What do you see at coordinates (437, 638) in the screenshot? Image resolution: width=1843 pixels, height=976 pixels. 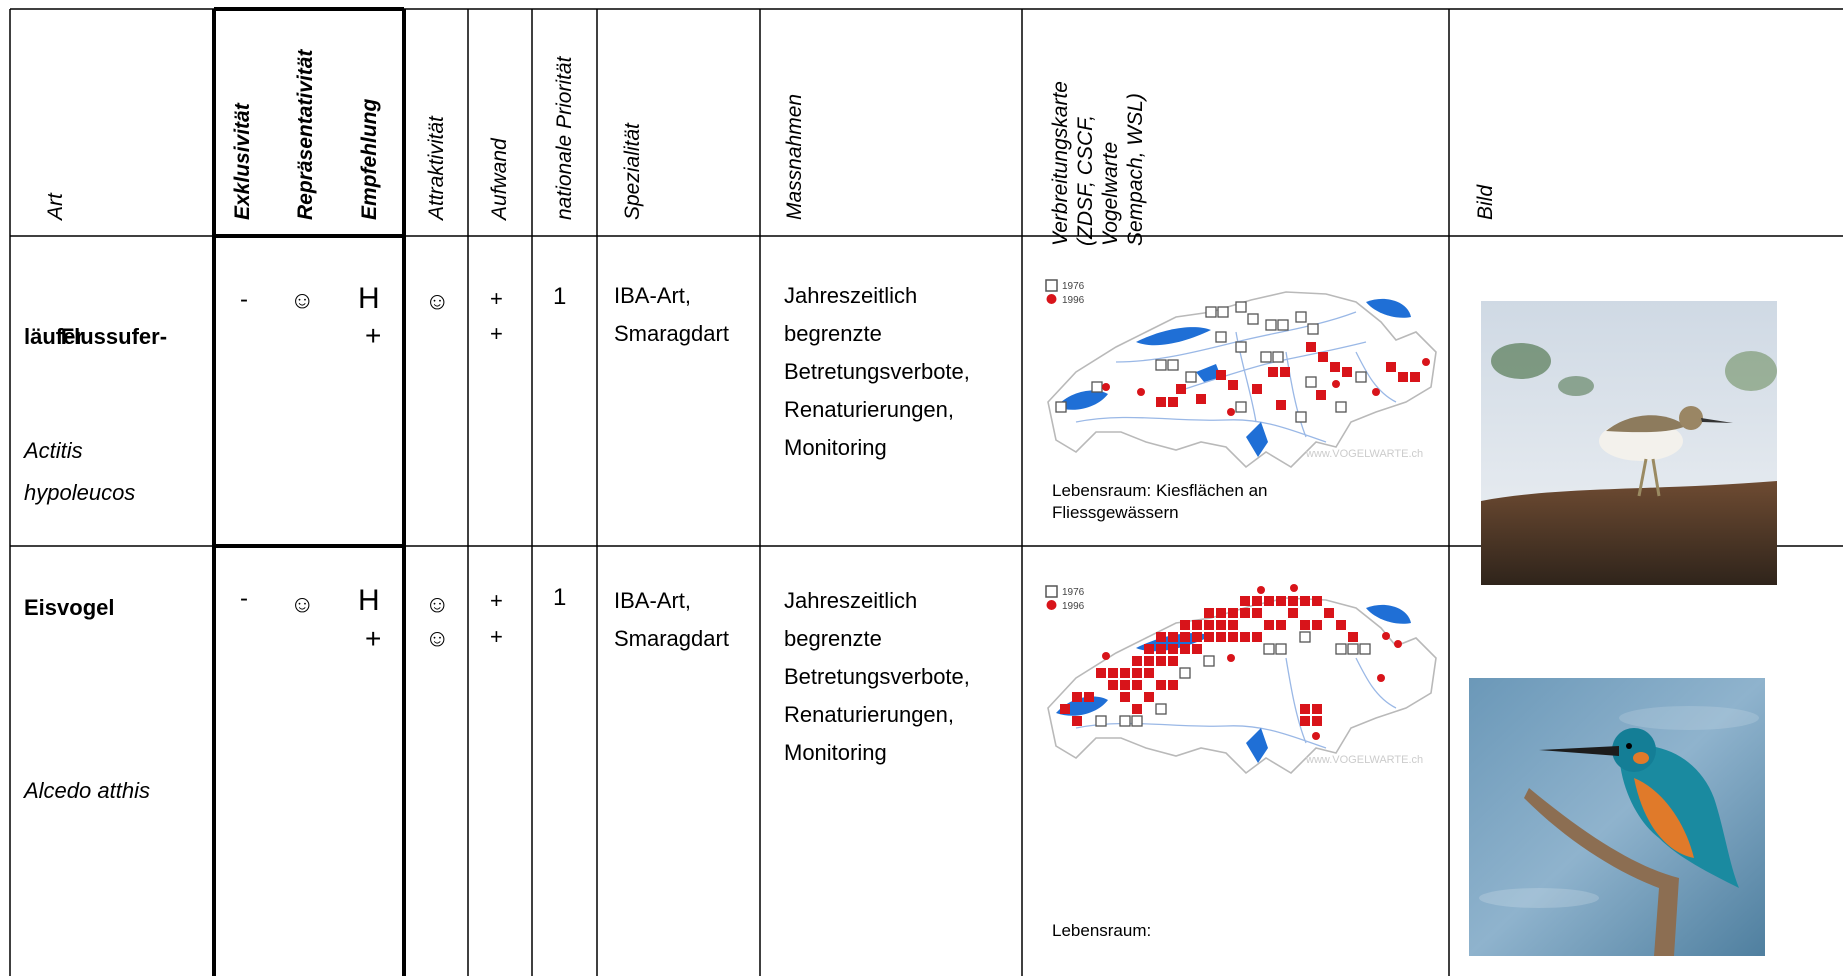 I see `attraktivitaet-value-2: ☺` at bounding box center [437, 638].